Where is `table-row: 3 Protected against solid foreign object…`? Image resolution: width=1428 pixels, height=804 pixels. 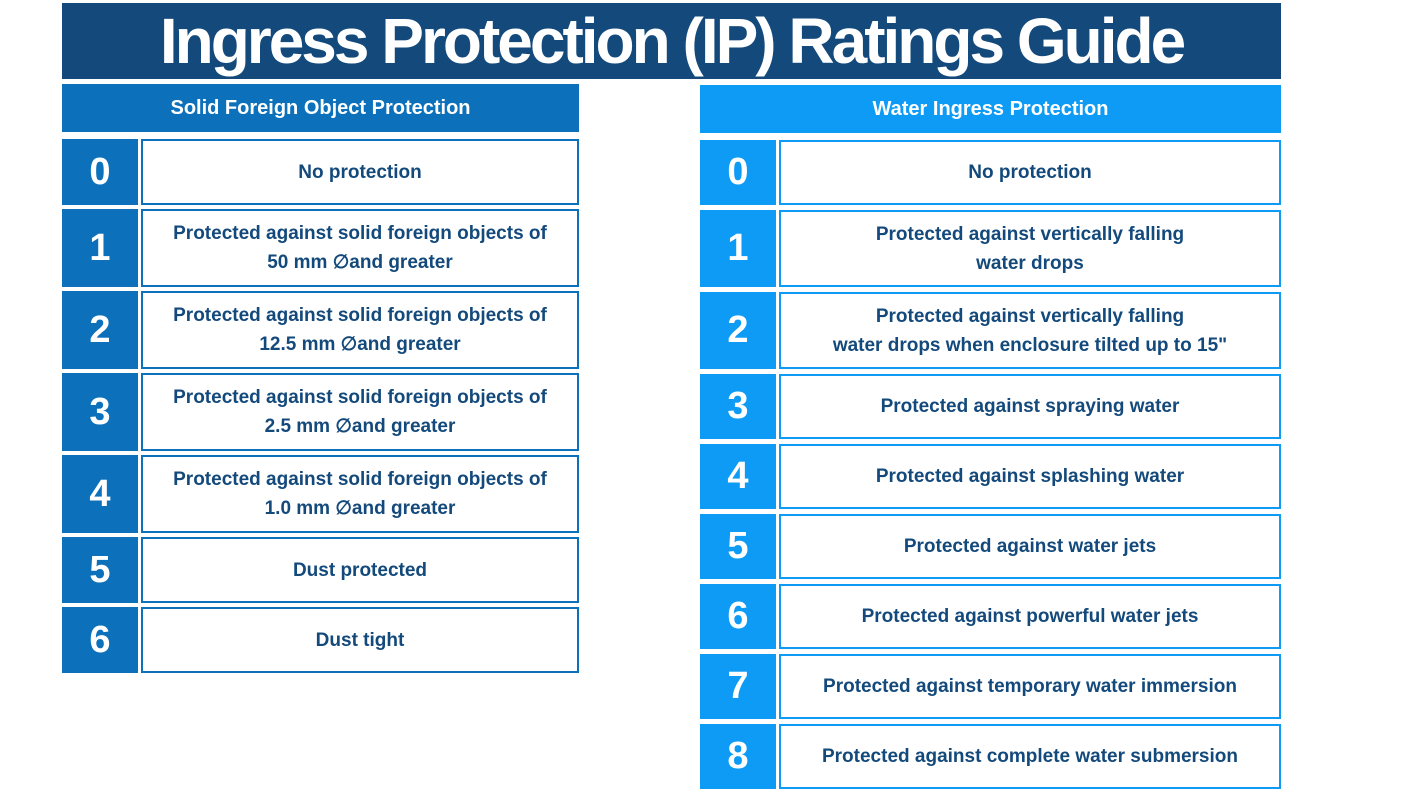 table-row: 3 Protected against solid foreign object… is located at coordinates (320, 412).